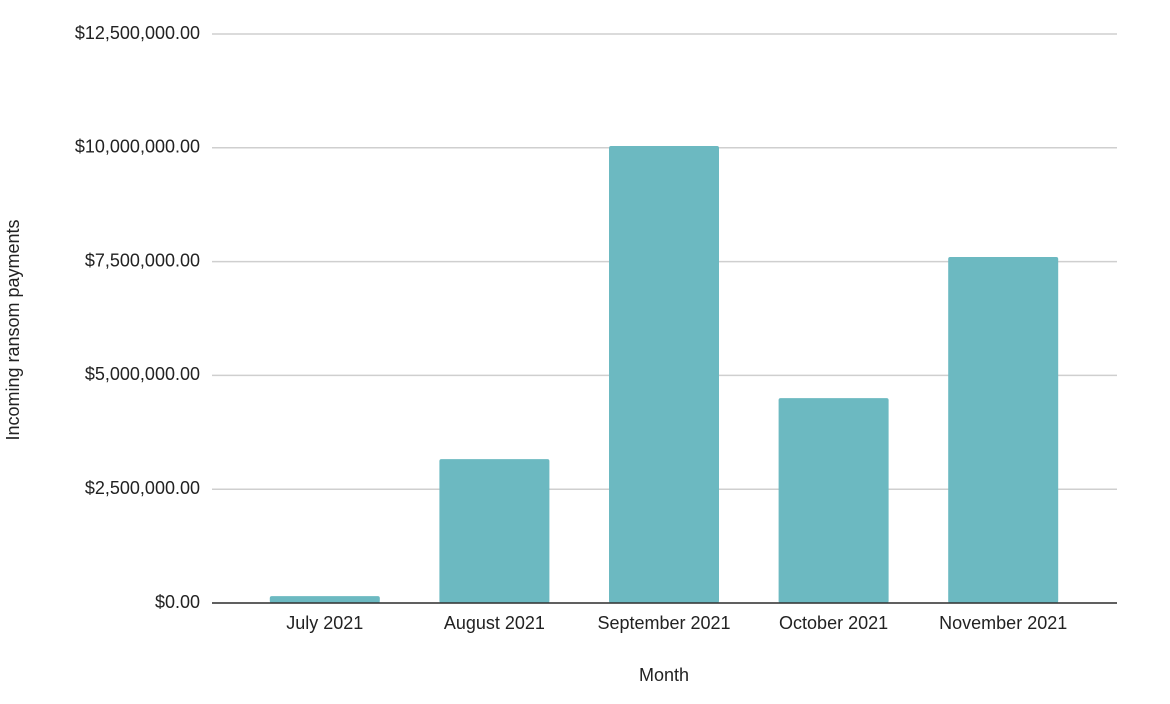 Image resolution: width=1170 pixels, height=704 pixels. I want to click on y-tick-label: $5,000,000.00, so click(142, 374).